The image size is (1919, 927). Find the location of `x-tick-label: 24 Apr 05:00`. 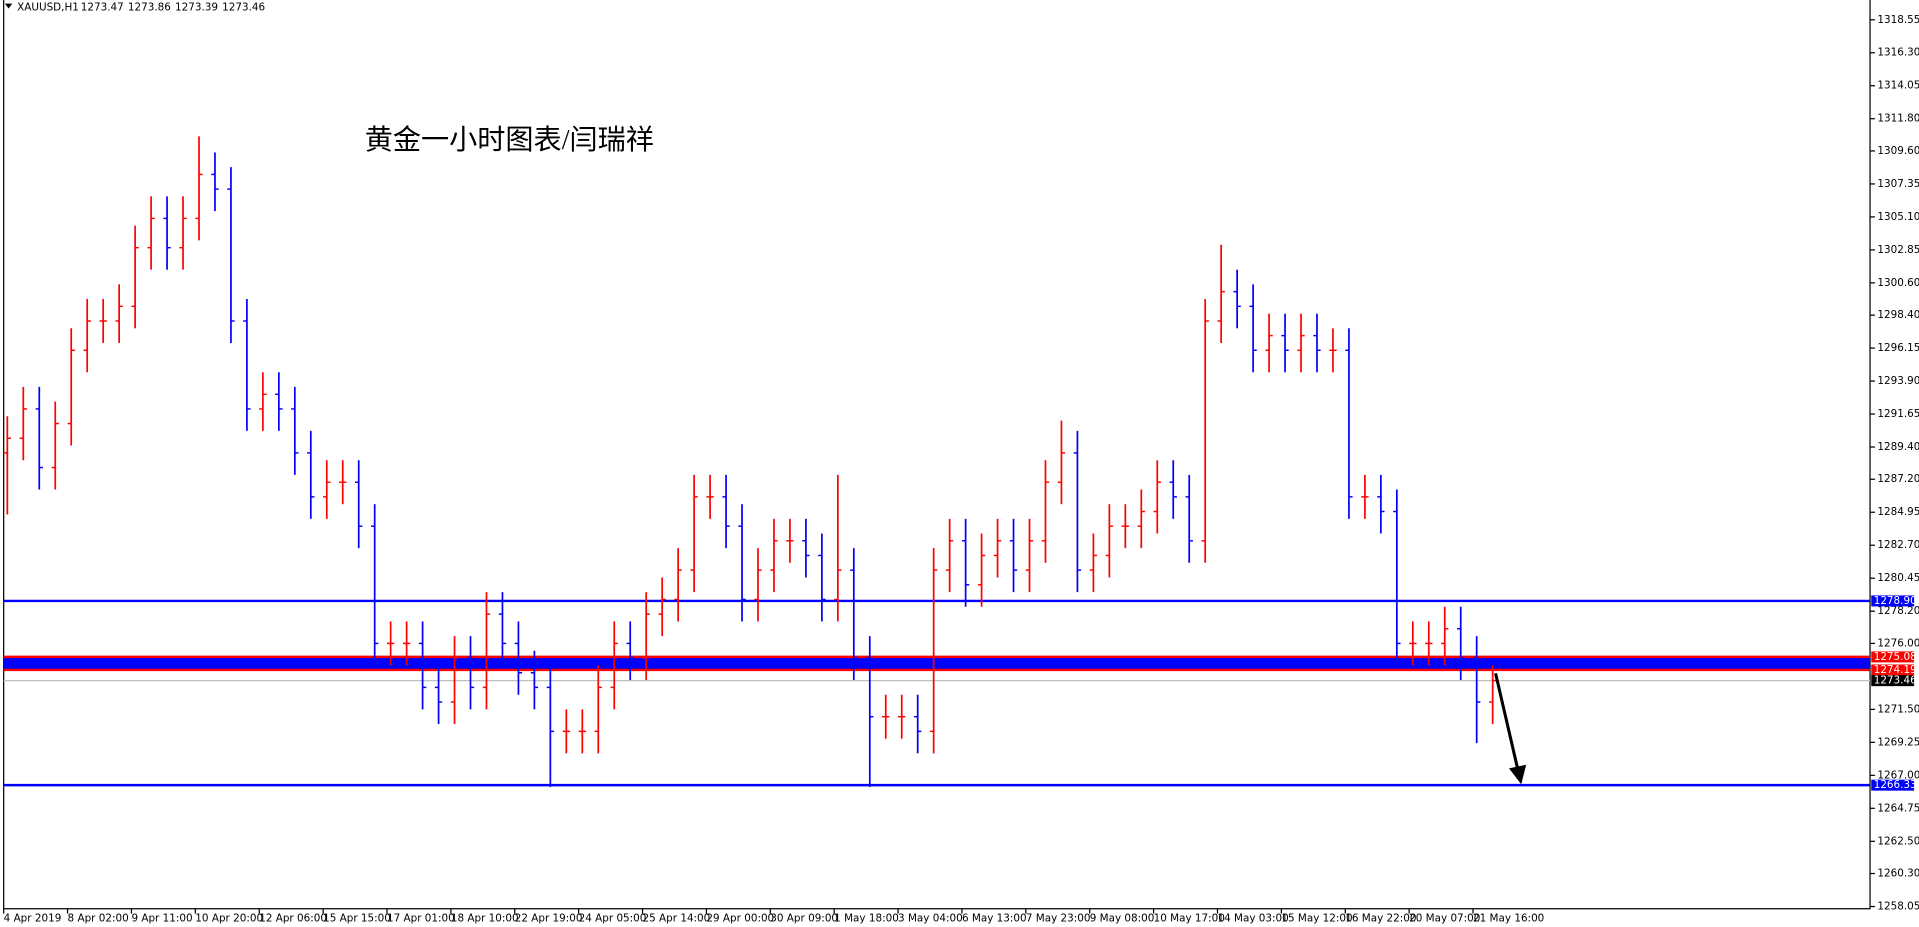

x-tick-label: 24 Apr 05:00 is located at coordinates (613, 918).